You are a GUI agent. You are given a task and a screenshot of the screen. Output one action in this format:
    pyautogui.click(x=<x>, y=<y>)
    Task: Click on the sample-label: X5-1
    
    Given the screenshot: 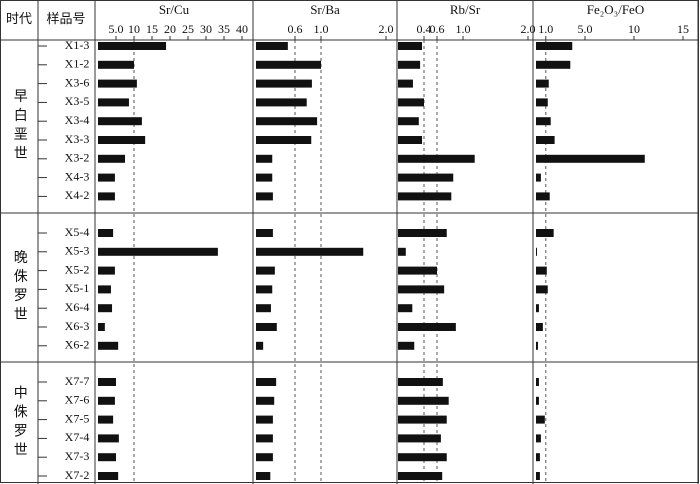 What is the action you would take?
    pyautogui.click(x=77, y=288)
    